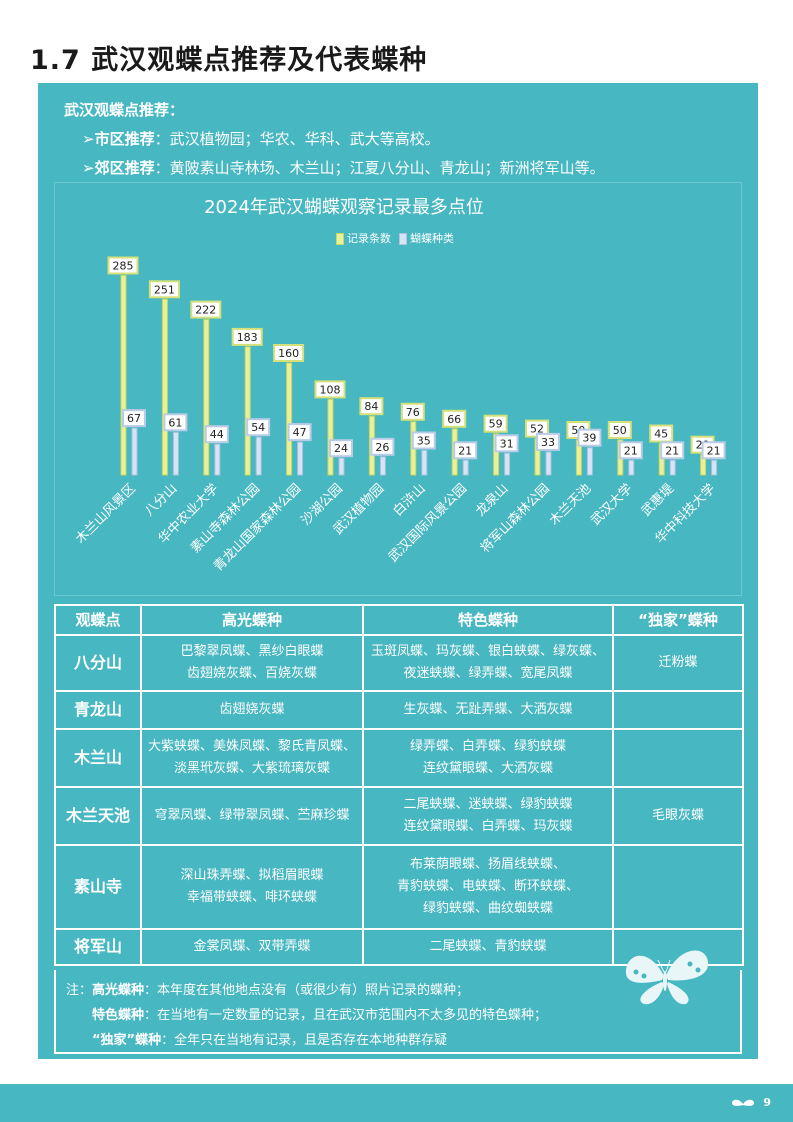 The image size is (793, 1122). I want to click on data-label-species: 26, so click(382, 447).